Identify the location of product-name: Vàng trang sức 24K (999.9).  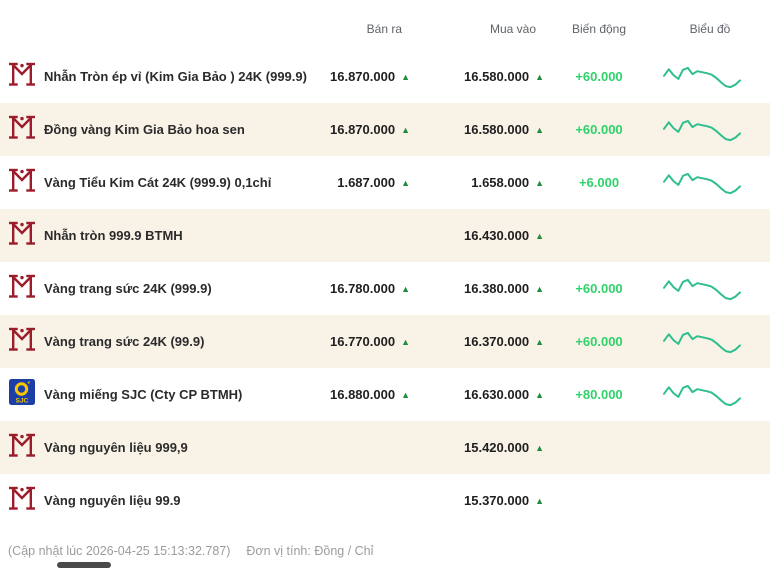
(128, 288).